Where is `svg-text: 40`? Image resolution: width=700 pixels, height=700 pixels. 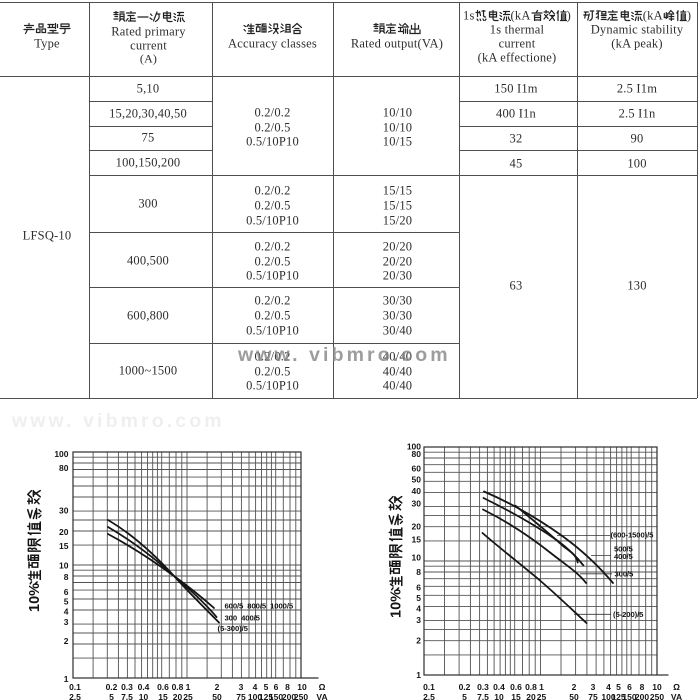
svg-text: 40 is located at coordinates (417, 491).